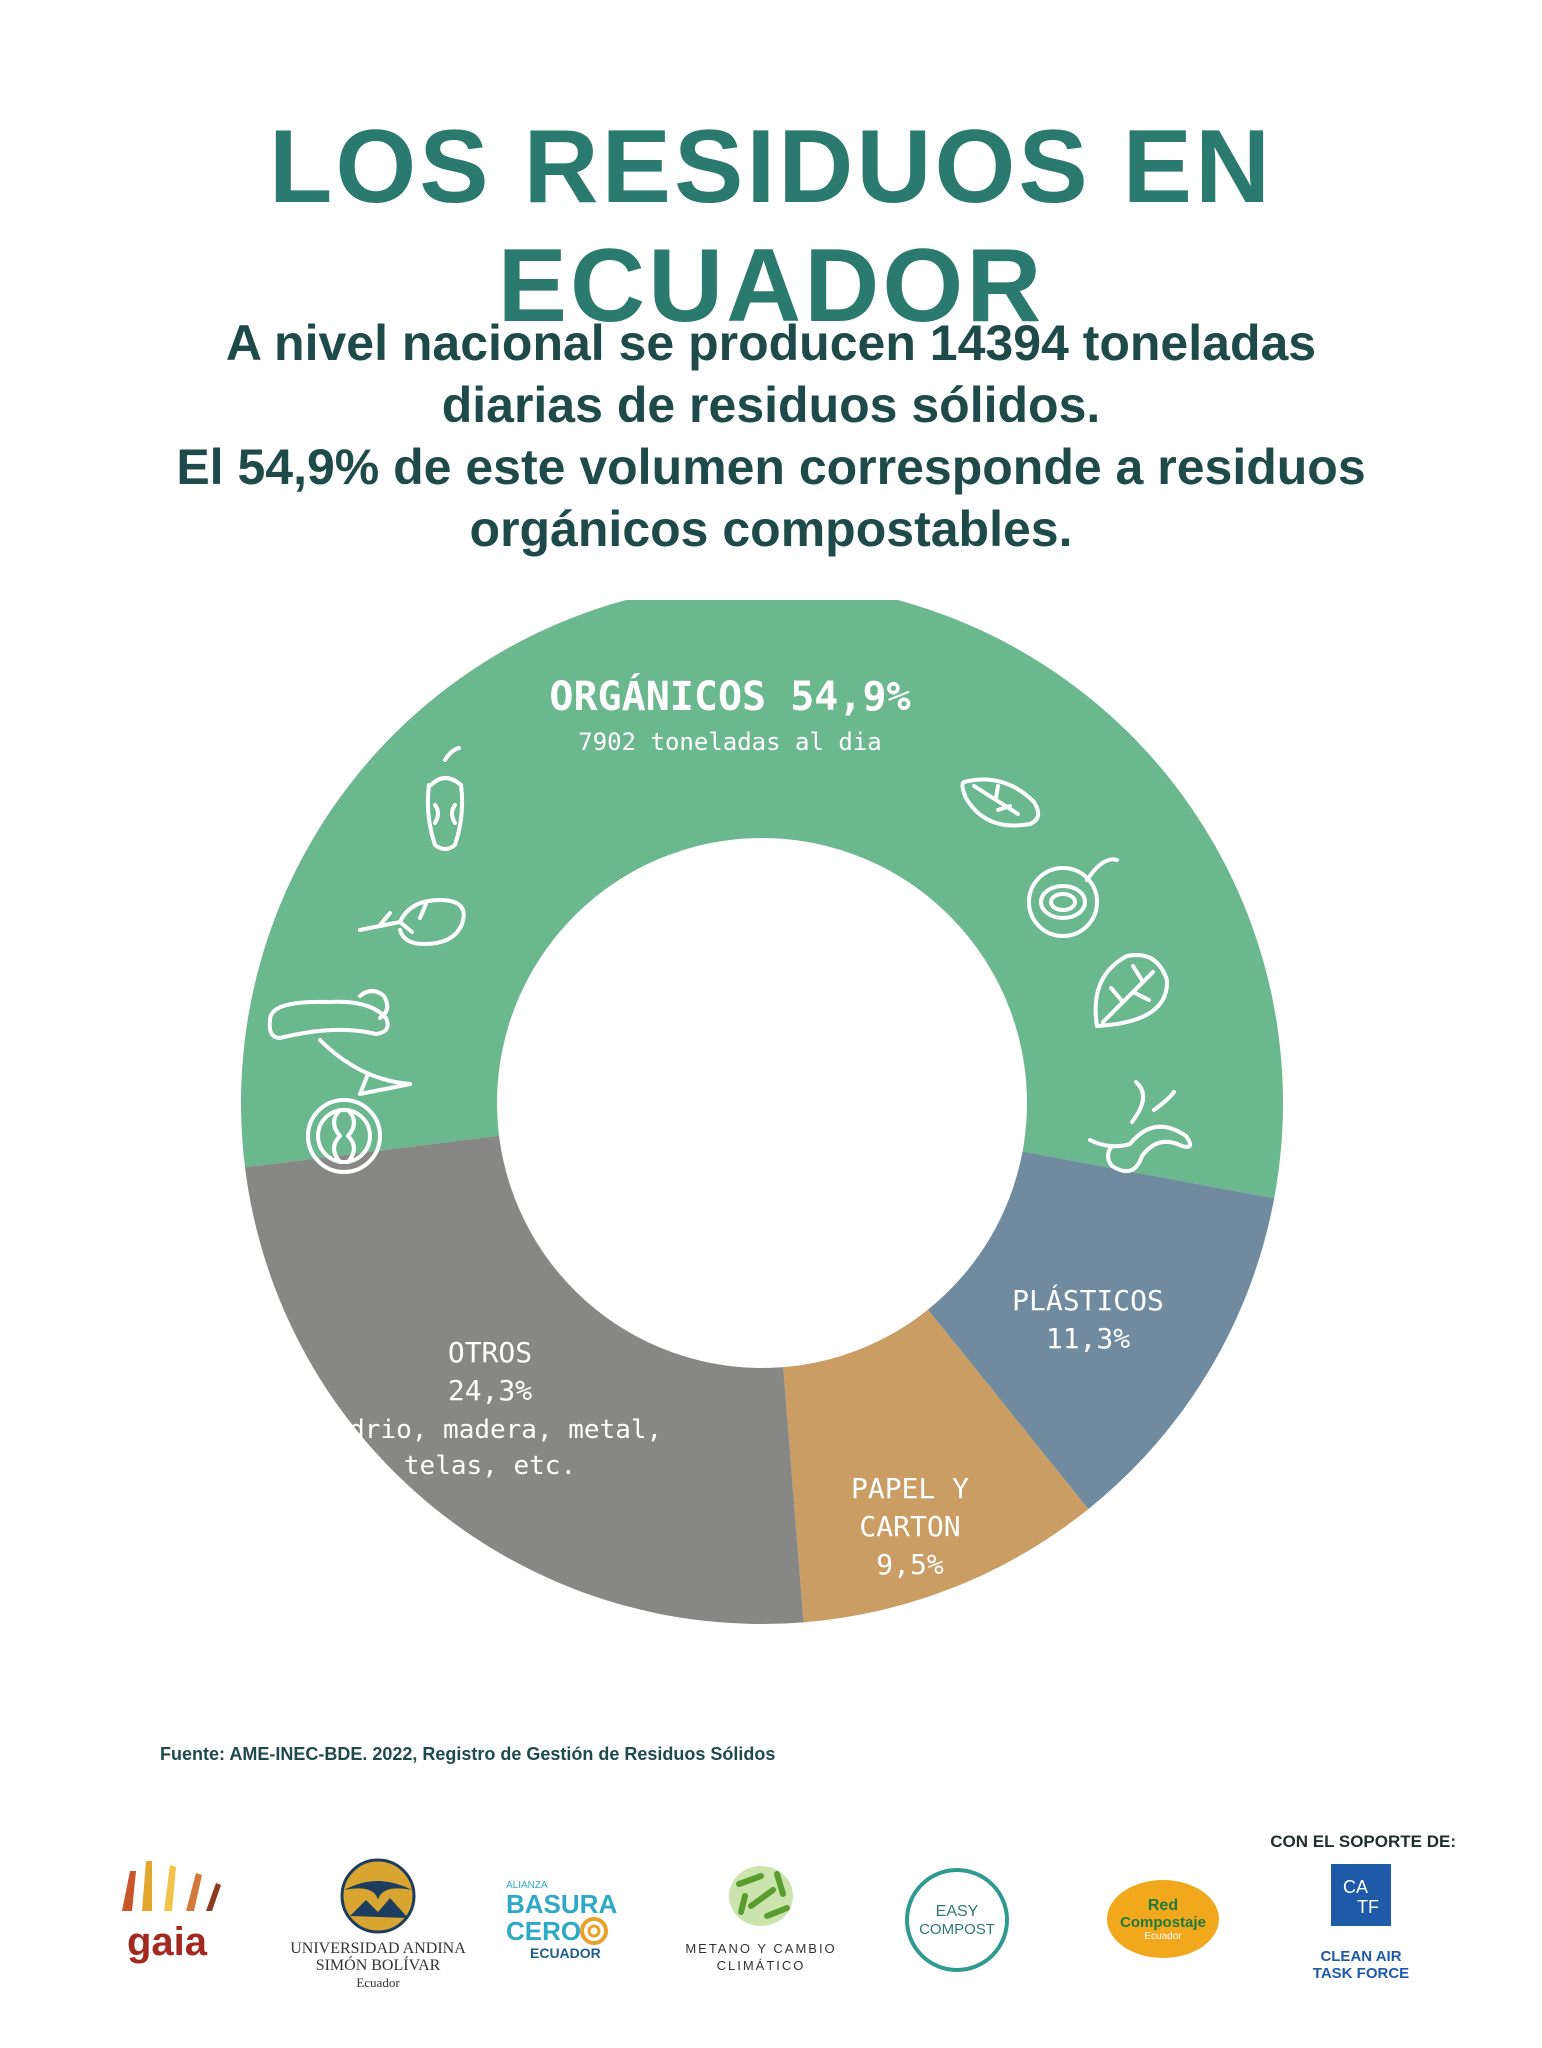 The height and width of the screenshot is (2048, 1542). I want to click on worm-icon, so click(1140, 1127).